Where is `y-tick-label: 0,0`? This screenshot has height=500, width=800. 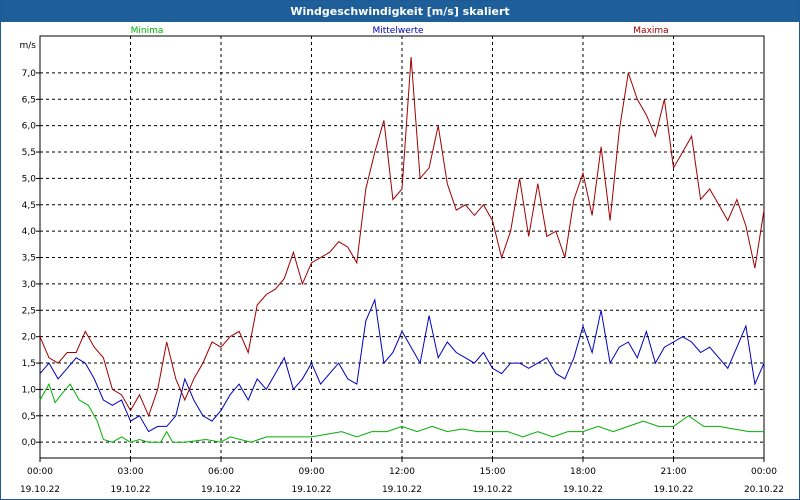 y-tick-label: 0,0 is located at coordinates (29, 443).